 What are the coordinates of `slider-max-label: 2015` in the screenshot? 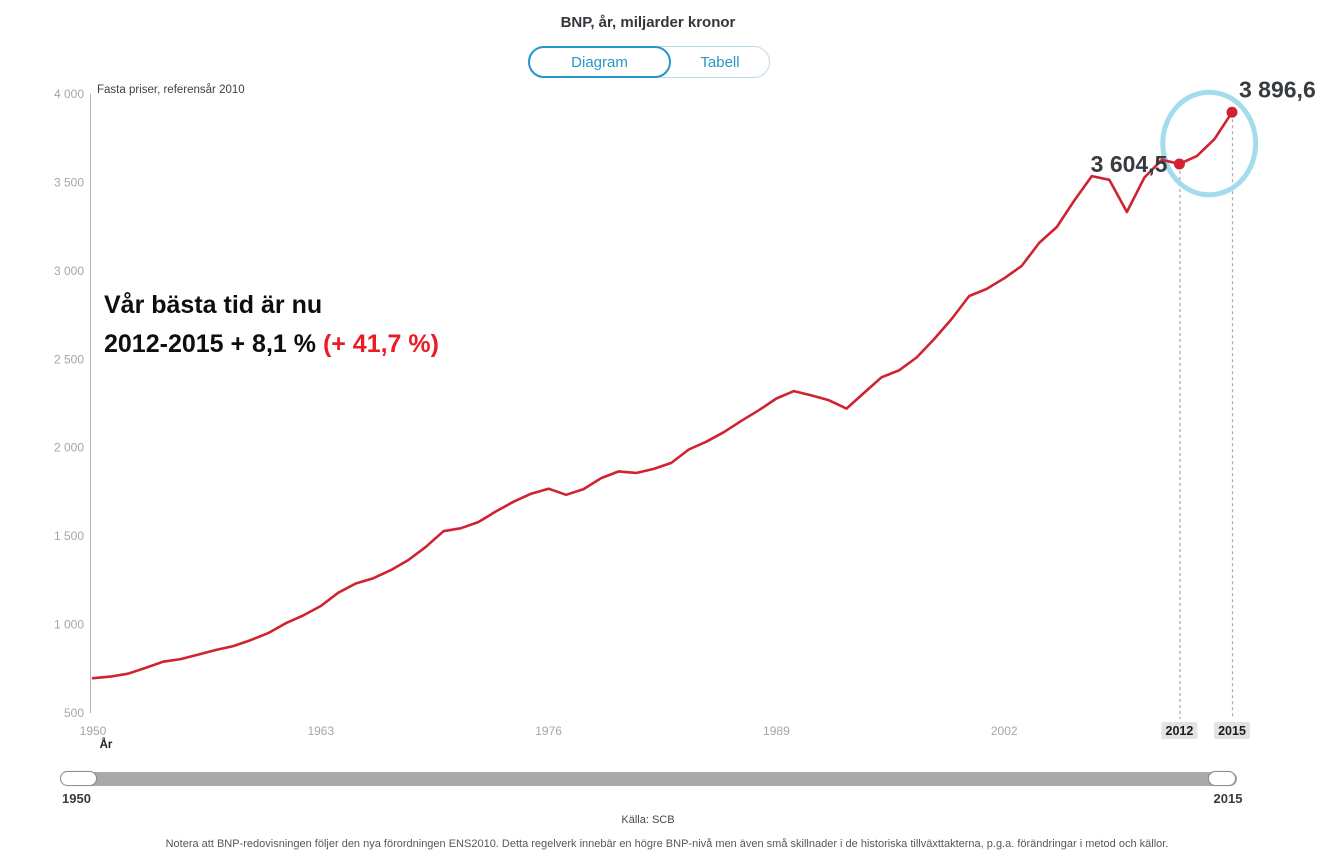 It's located at (1228, 798).